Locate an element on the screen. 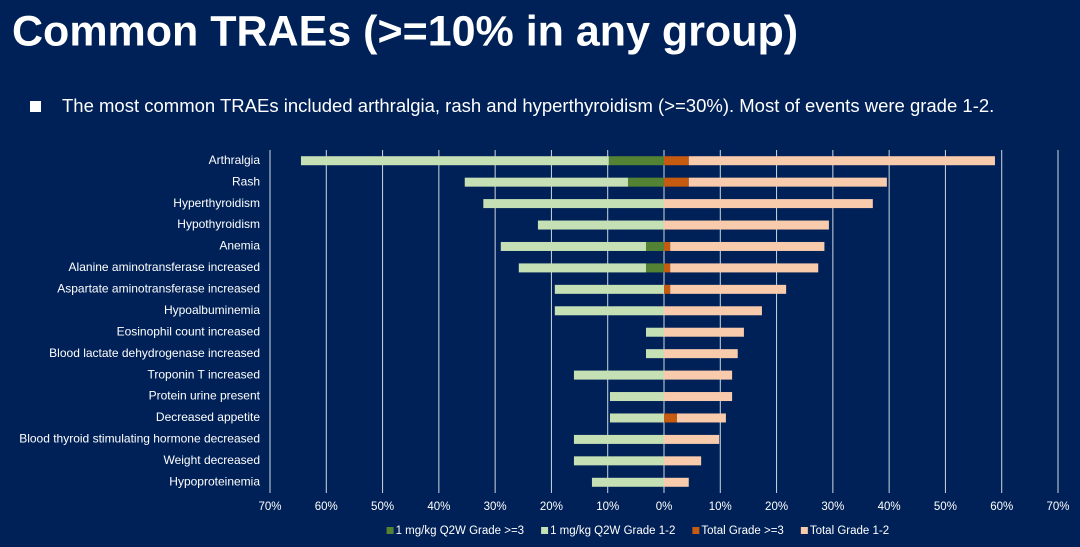 This screenshot has height=547, width=1080. legend-label: Total Grade >=3 is located at coordinates (742, 531).